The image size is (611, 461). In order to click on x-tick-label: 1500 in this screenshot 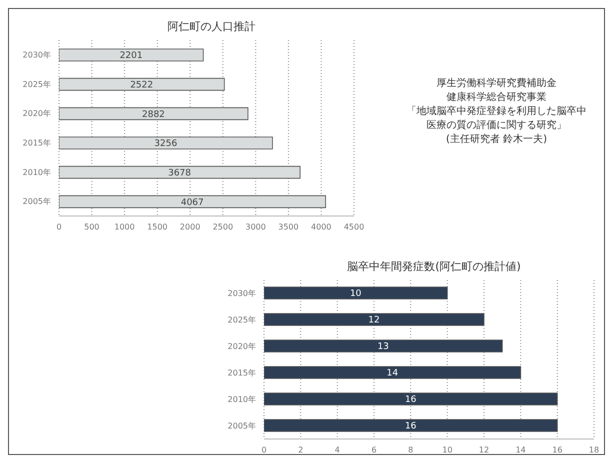, I will do `click(157, 227)`.